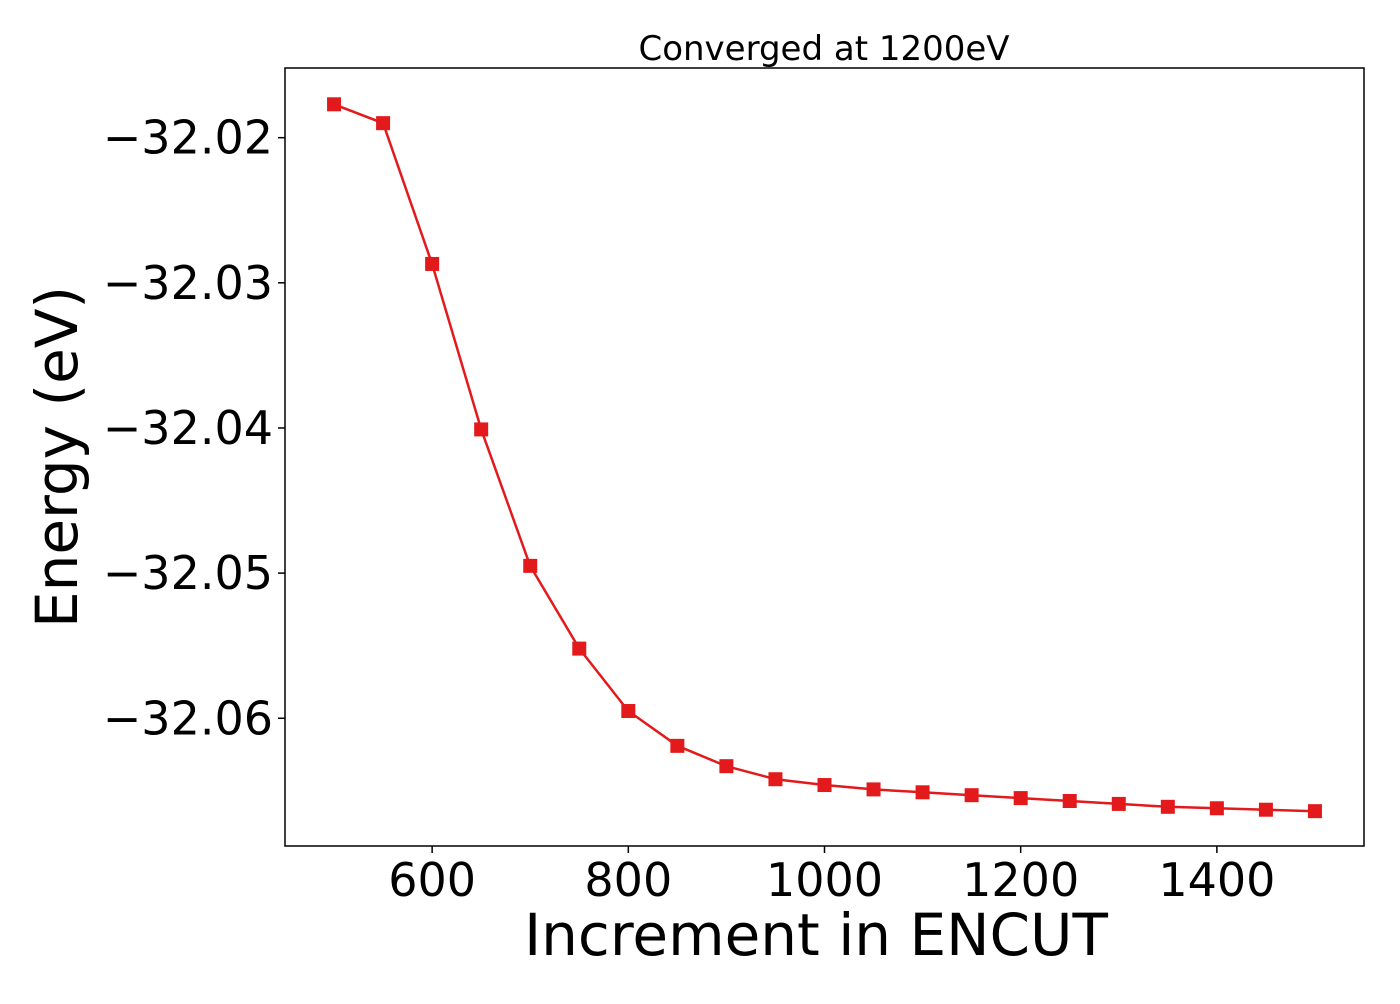 Image resolution: width=1400 pixels, height=1004 pixels. I want to click on y-tick-label: −32.05, so click(188, 573).